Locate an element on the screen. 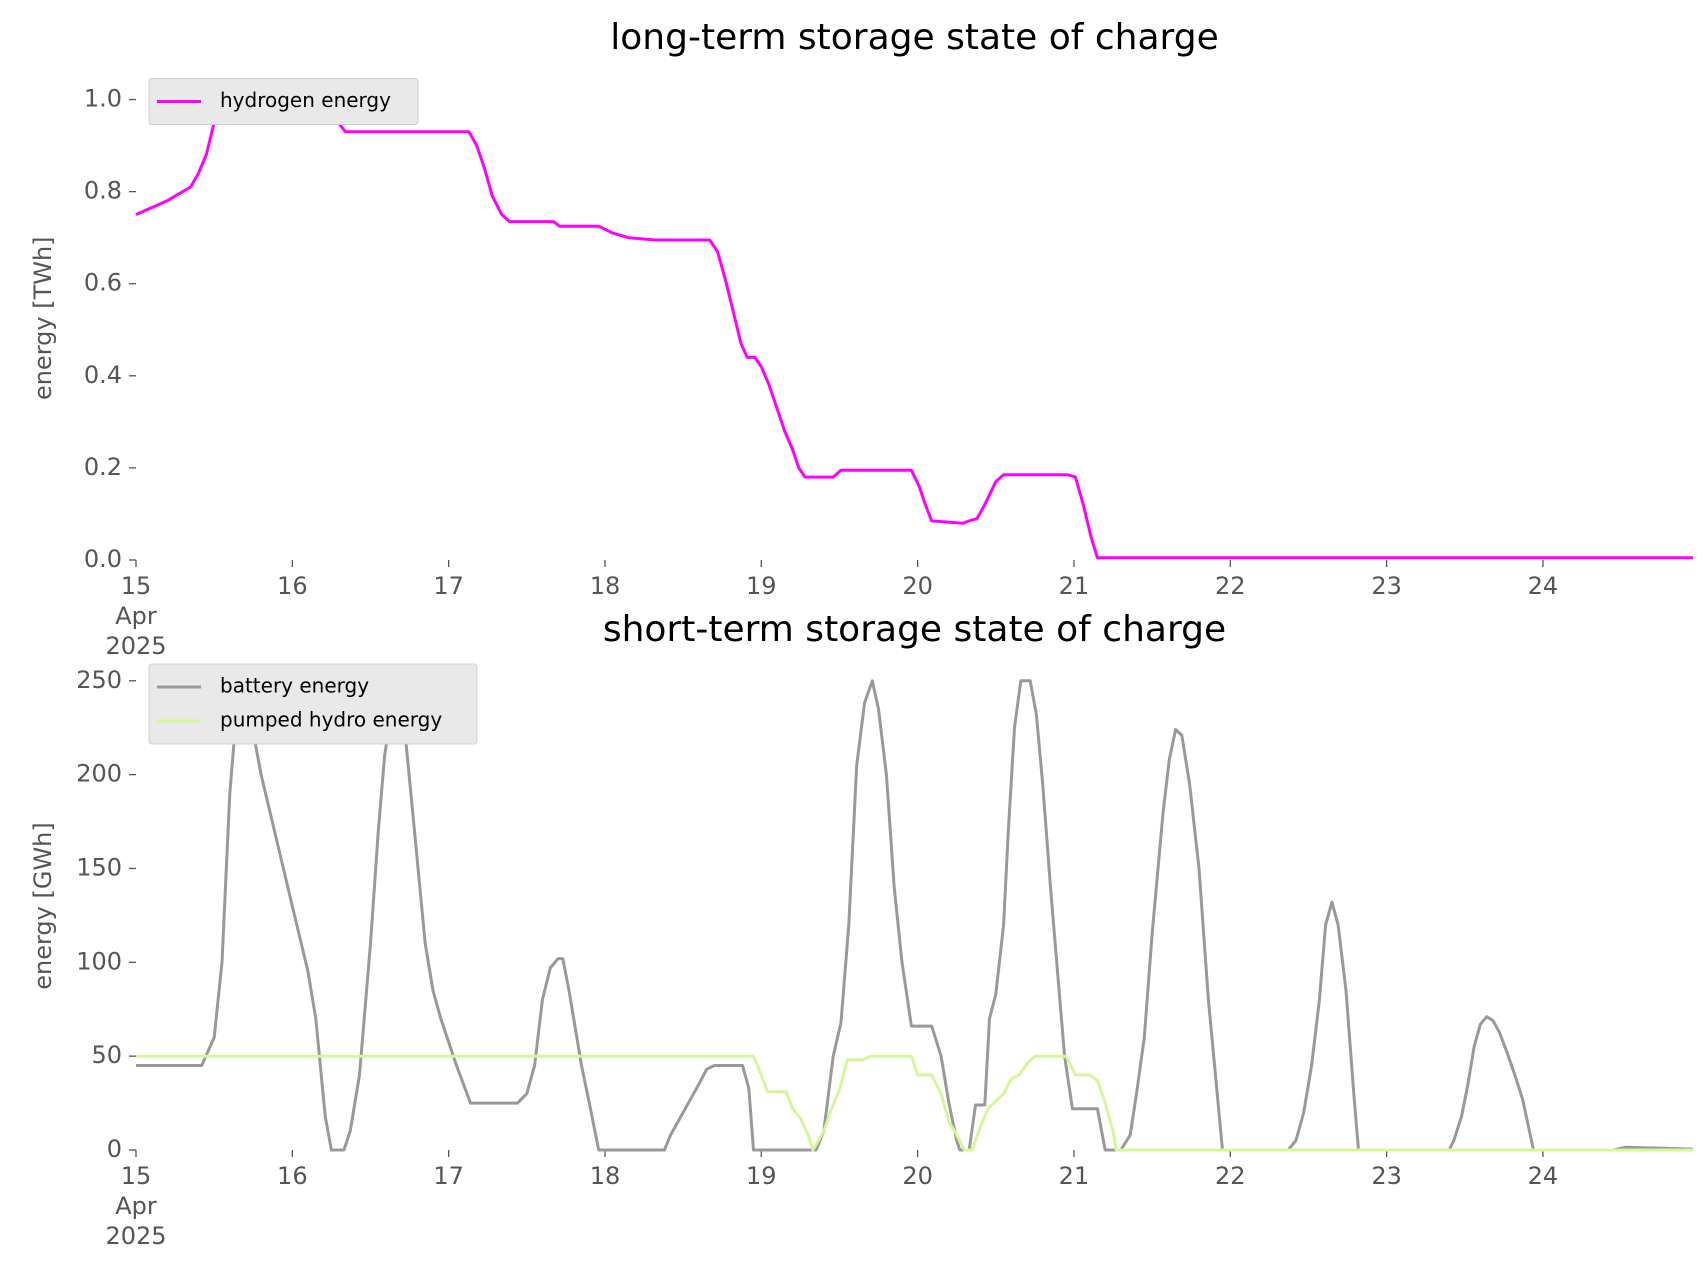 The image size is (1706, 1277). y-tick-label: 50 is located at coordinates (106, 1055).